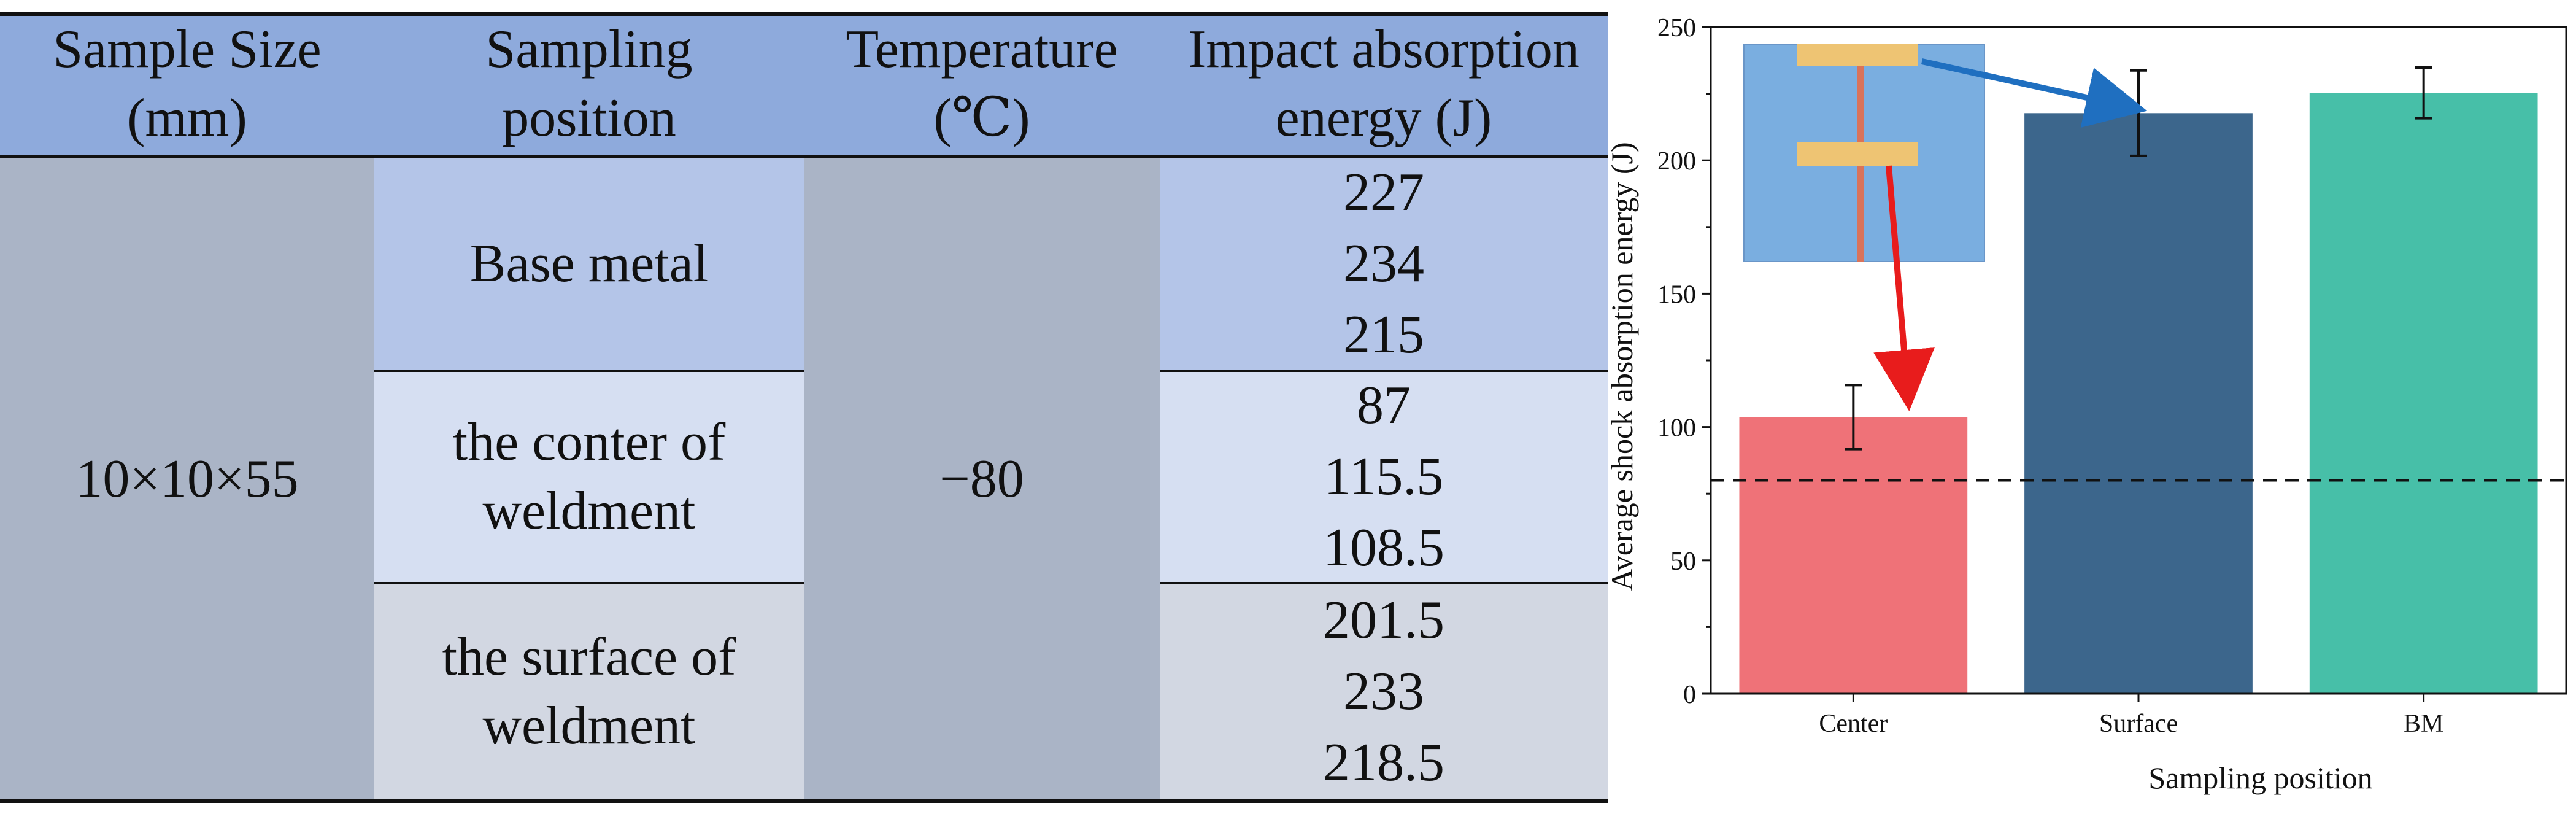  What do you see at coordinates (804, 157) in the screenshot?
I see `header-rule` at bounding box center [804, 157].